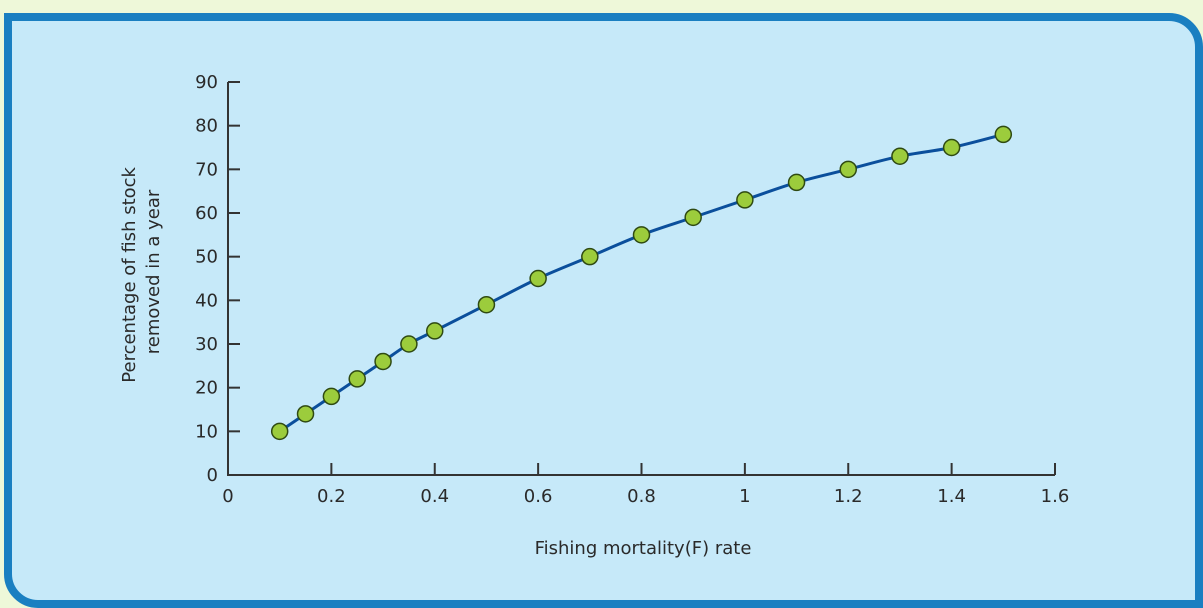 Image resolution: width=1203 pixels, height=608 pixels. I want to click on y-tick-label: 20, so click(206, 388).